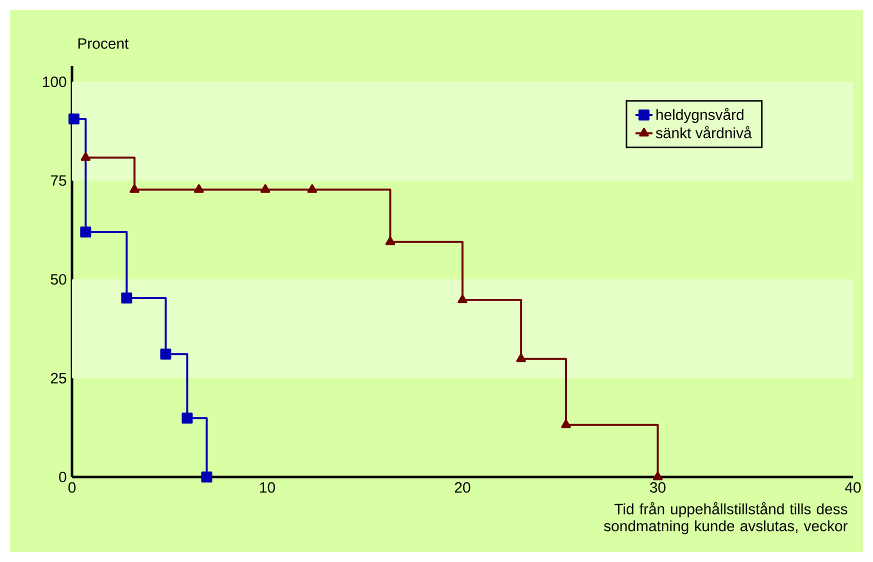 This screenshot has width=873, height=562. I want to click on y-tick-label: 75, so click(58, 180).